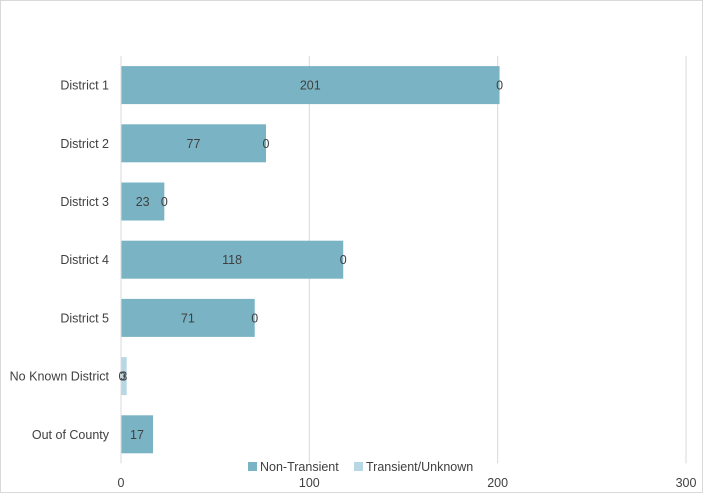 This screenshot has width=705, height=495. What do you see at coordinates (84, 260) in the screenshot?
I see `category-label: District 4` at bounding box center [84, 260].